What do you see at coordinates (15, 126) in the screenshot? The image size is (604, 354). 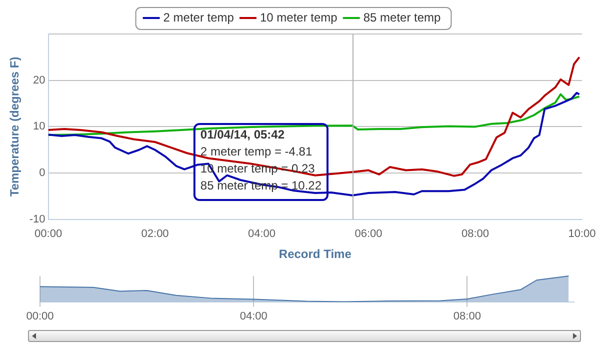 I see `y-axis-title: Temperature (degrees F)` at bounding box center [15, 126].